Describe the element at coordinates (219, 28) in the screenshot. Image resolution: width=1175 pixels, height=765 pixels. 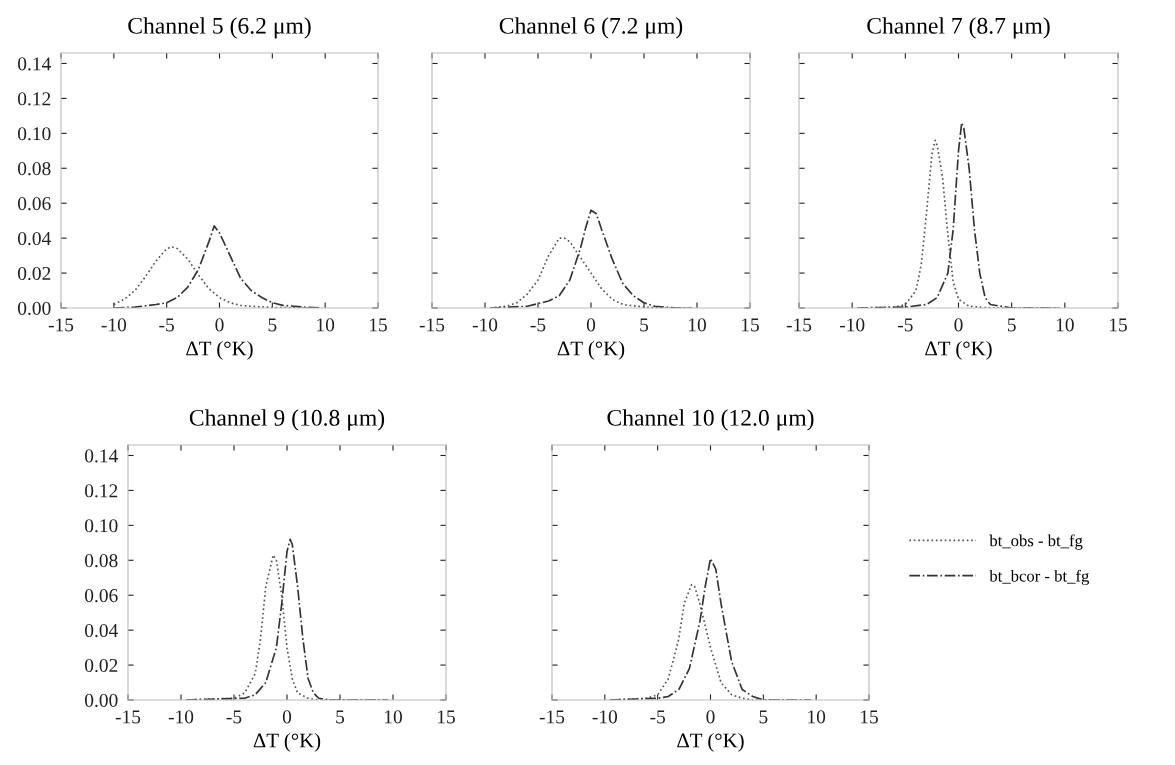
I see `chart-title: Channel 5 (6.2 μm)` at that location.